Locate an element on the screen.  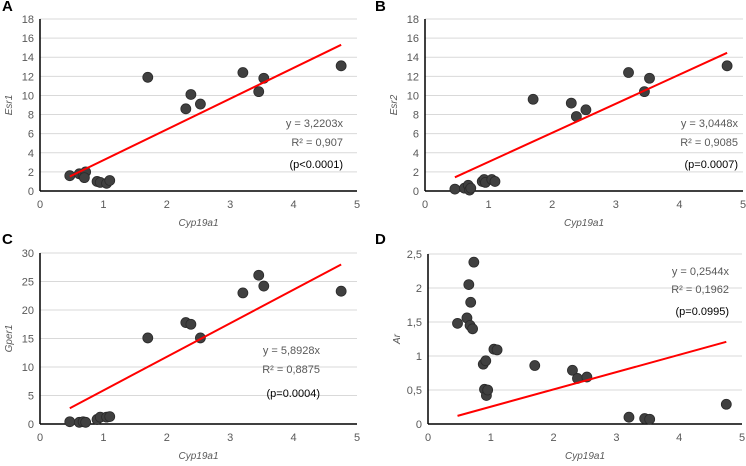
y-tick-label: 16 is located at coordinates (28, 39).